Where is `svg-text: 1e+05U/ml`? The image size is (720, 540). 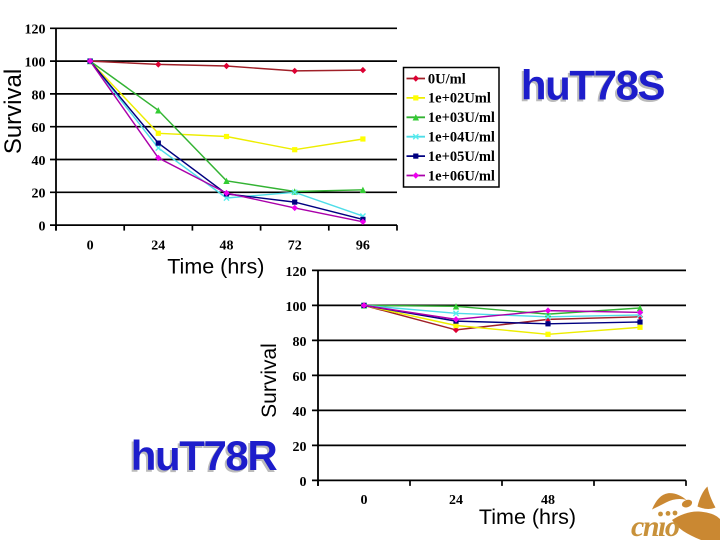
svg-text: 1e+05U/ml is located at coordinates (461, 157).